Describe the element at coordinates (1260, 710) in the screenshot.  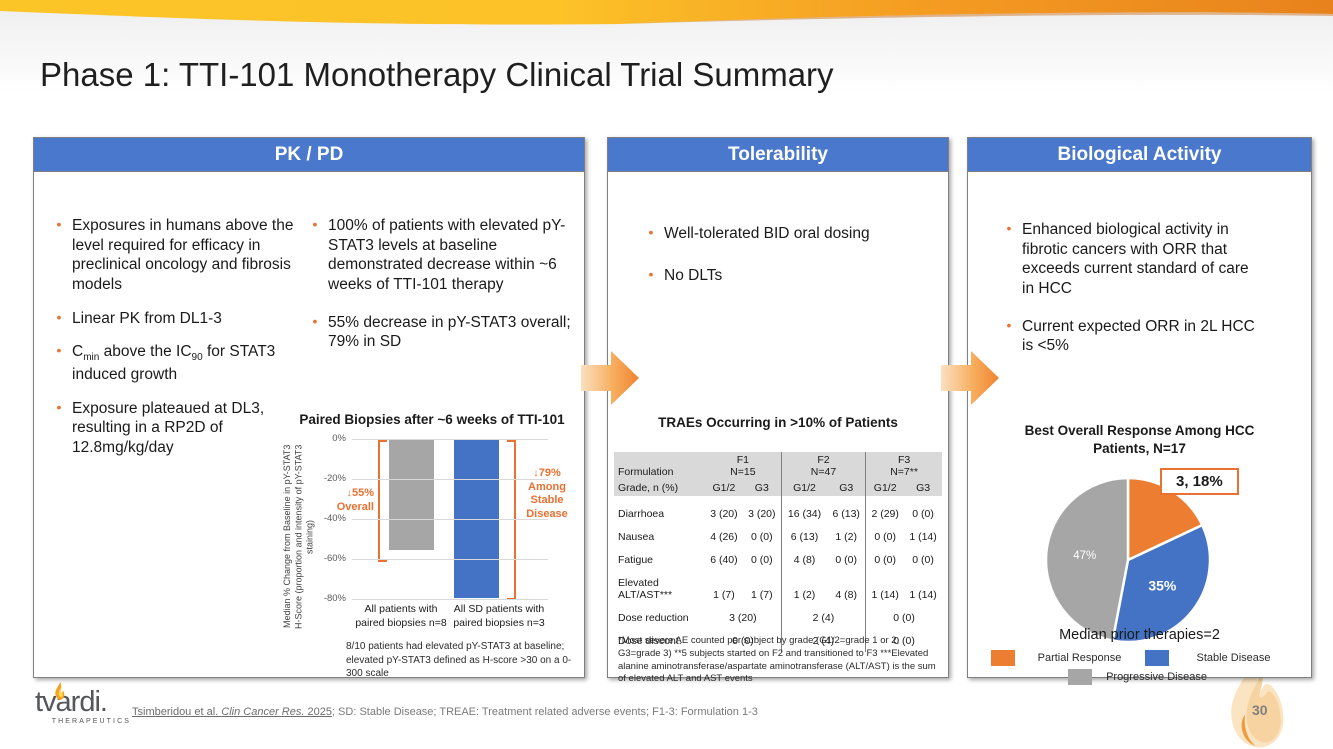
I see `page-number: 30` at that location.